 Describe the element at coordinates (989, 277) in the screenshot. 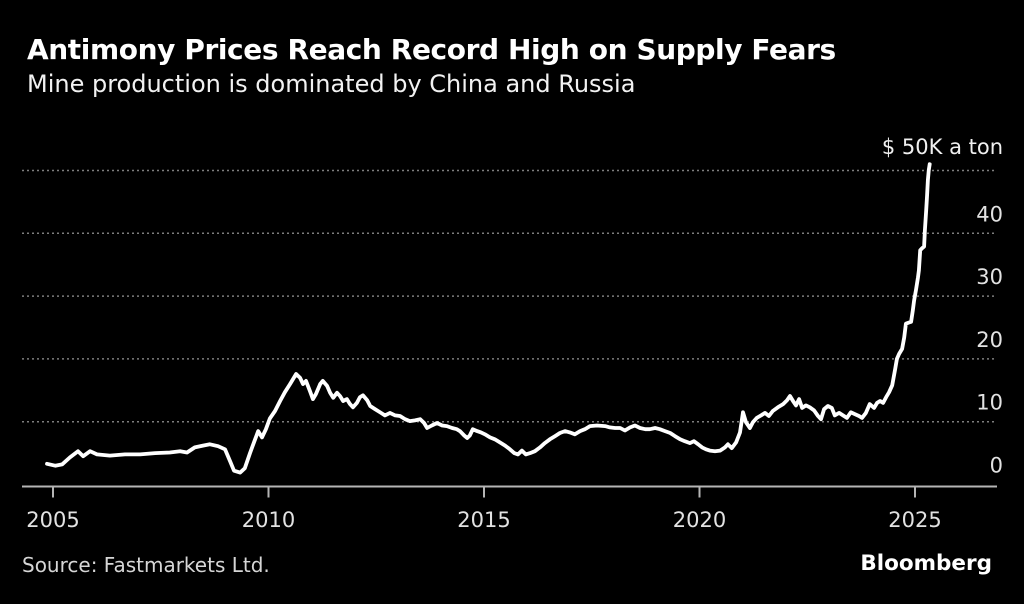

I see `y-tick-label: 30` at that location.